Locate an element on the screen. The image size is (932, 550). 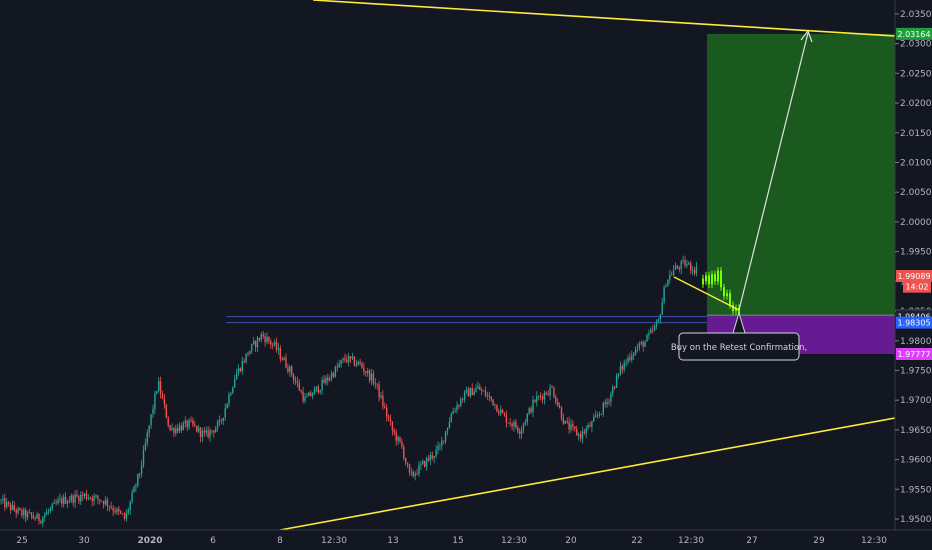
lower-trendline is located at coordinates (587, 474).